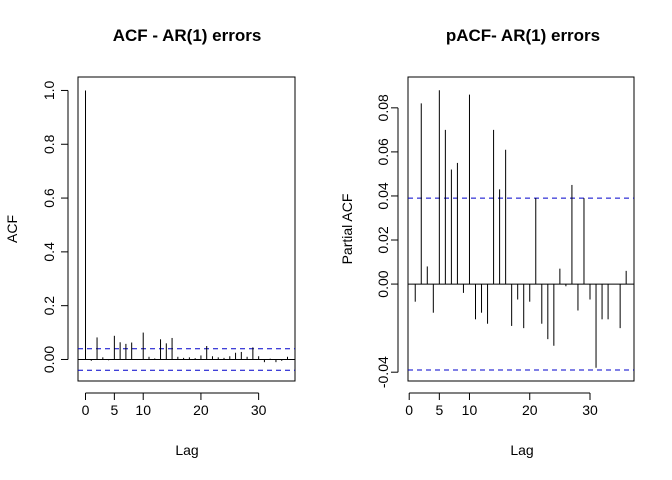 The height and width of the screenshot is (480, 672). Describe the element at coordinates (114, 410) in the screenshot. I see `acf-x-tick-label: 5` at that location.